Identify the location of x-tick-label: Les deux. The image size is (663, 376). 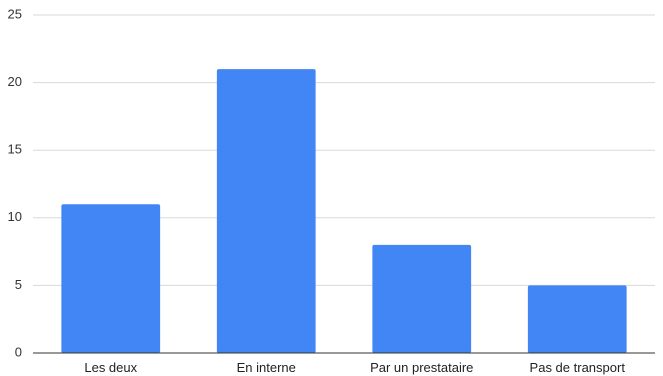
(110, 367).